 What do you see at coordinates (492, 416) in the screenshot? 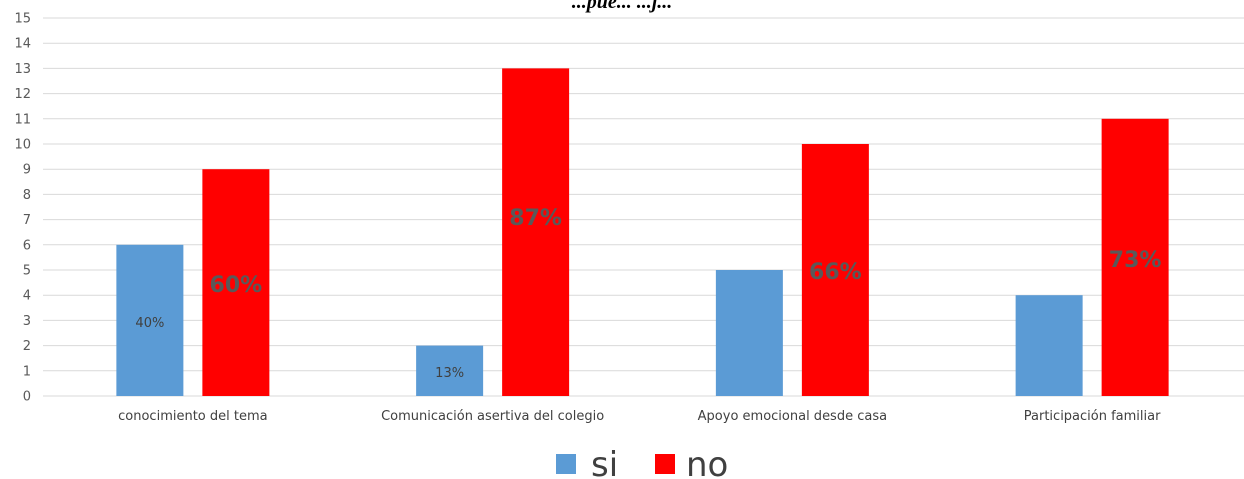
I see `x-category-label: Comunicación asertiva del colegio` at bounding box center [492, 416].